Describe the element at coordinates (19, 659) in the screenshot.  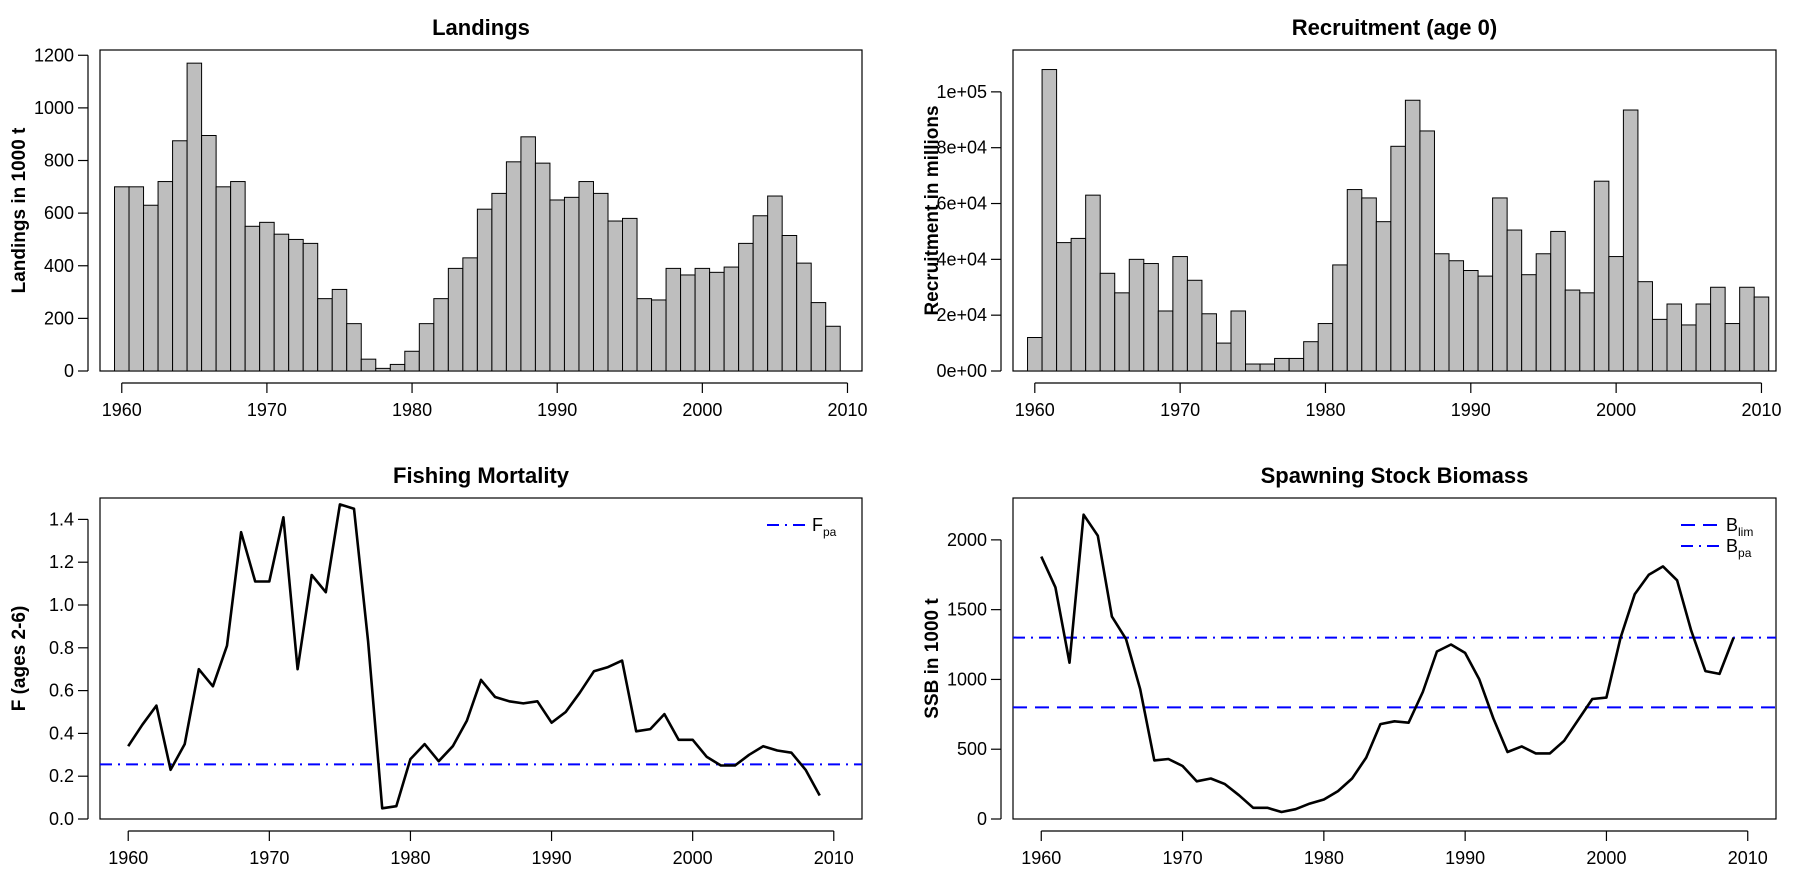
I see `y-axis-label: F (ages 2-6)` at that location.